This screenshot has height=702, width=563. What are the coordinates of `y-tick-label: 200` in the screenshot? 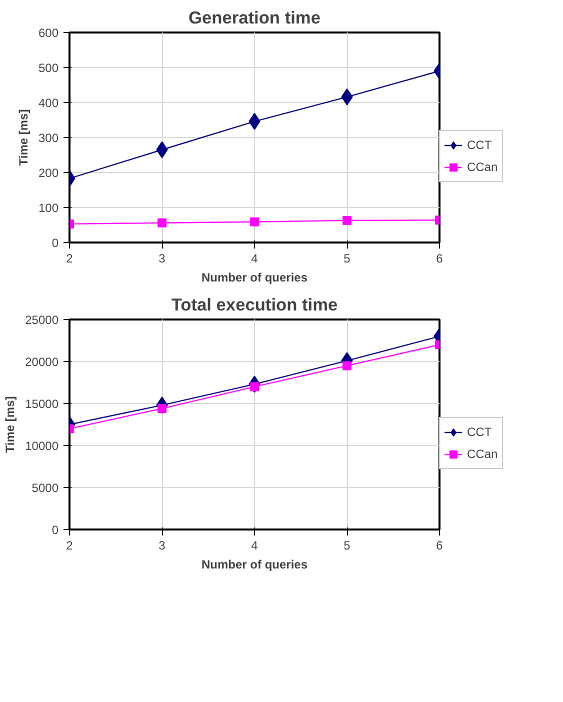 It's located at (48, 173).